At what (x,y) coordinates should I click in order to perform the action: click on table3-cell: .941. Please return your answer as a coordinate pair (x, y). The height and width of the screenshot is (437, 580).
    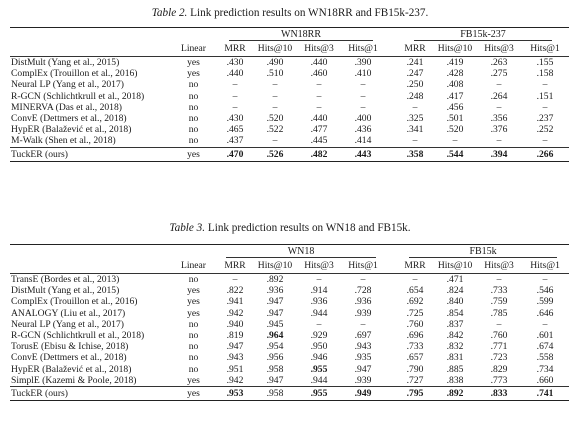
    Looking at the image, I should click on (235, 302).